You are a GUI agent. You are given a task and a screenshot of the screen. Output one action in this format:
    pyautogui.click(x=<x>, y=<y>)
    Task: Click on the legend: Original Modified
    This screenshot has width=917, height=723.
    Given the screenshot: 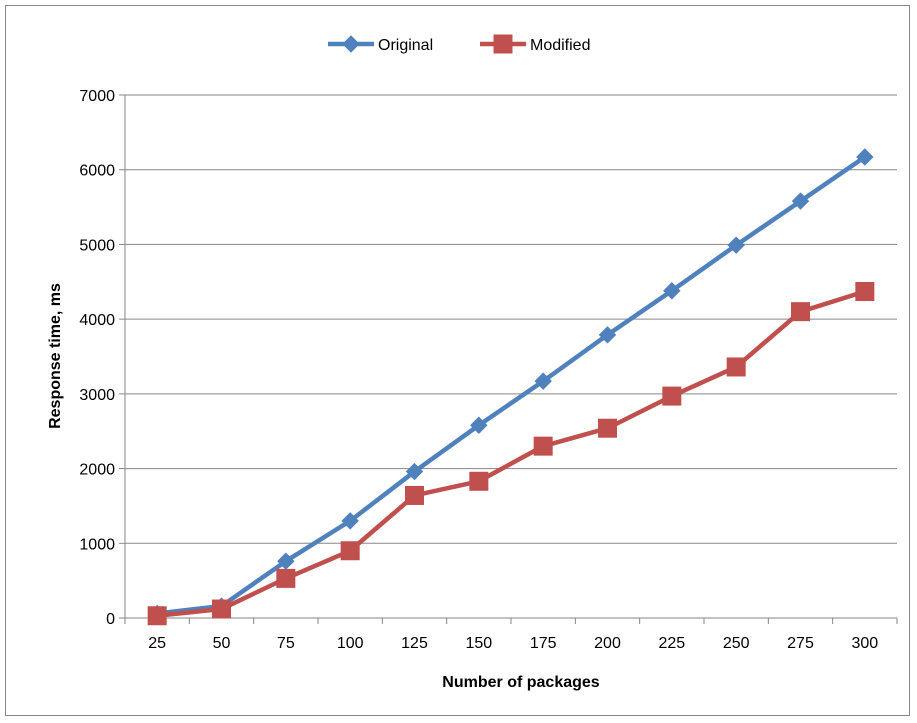 What is the action you would take?
    pyautogui.click(x=459, y=44)
    